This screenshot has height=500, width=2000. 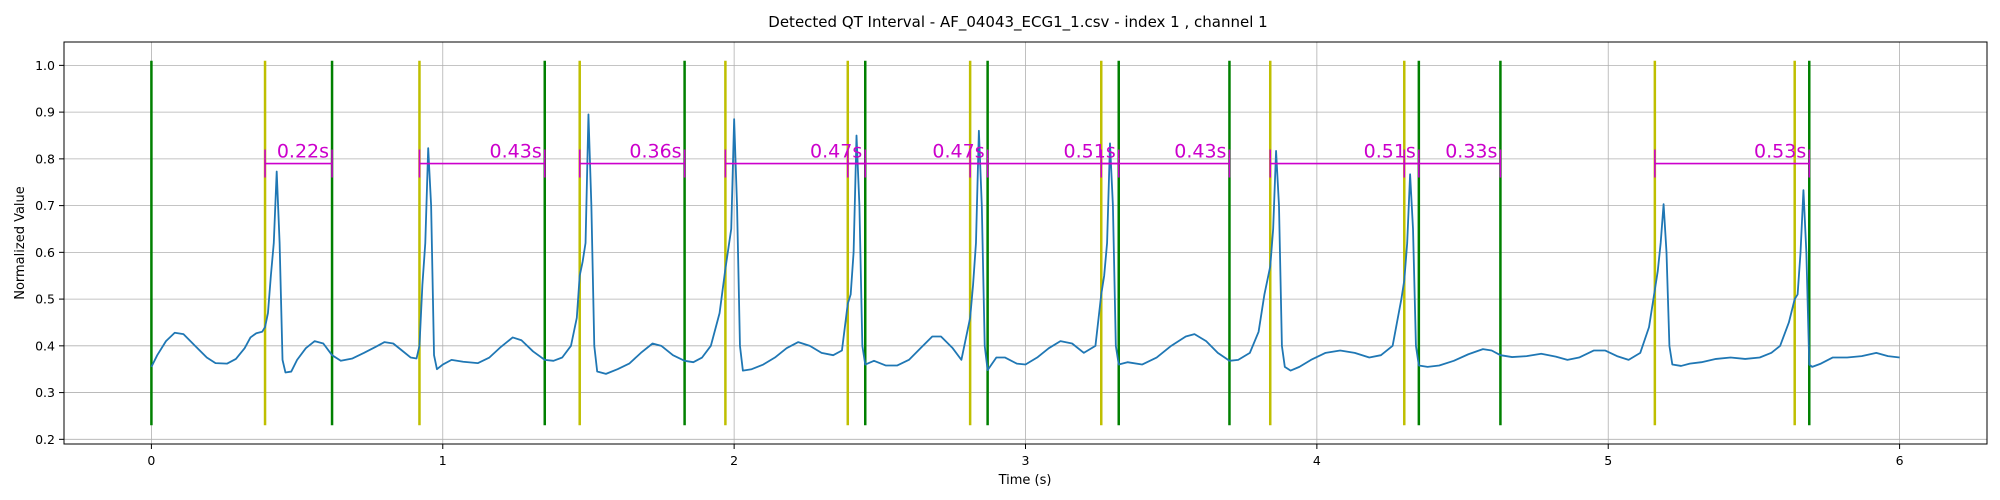 I want to click on y-axis-label: Normalized Value, so click(x=20, y=243).